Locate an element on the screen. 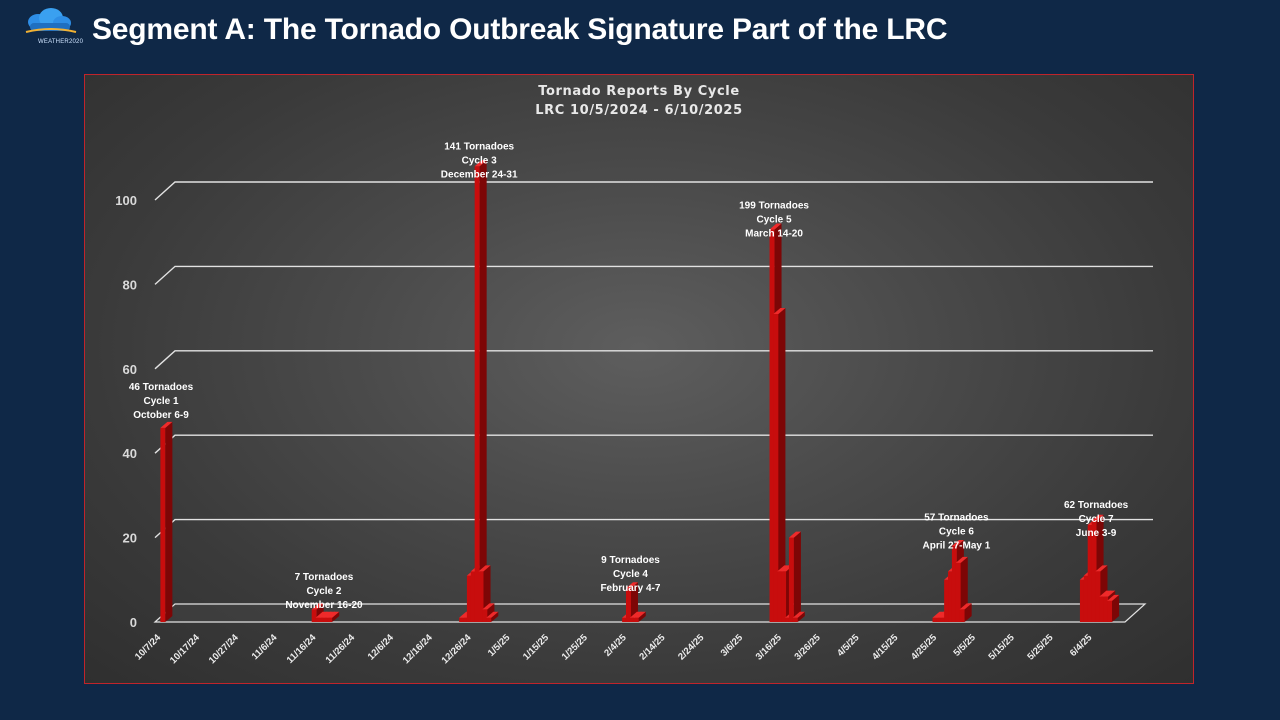 The width and height of the screenshot is (1280, 720). y-tick-label: 80 is located at coordinates (130, 284).